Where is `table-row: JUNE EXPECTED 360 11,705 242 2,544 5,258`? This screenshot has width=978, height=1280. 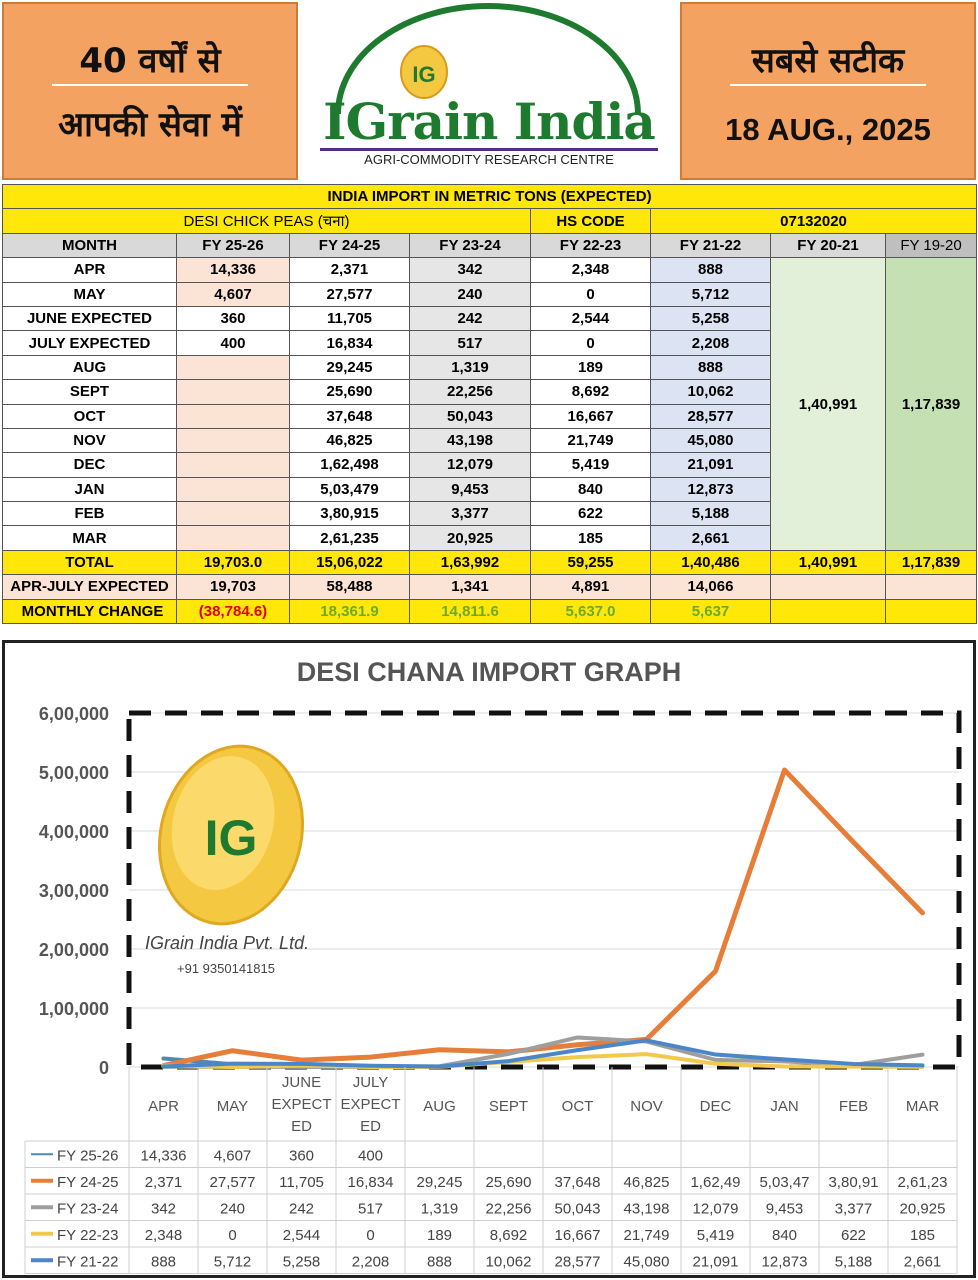 table-row: JUNE EXPECTED 360 11,705 242 2,544 5,258 is located at coordinates (489, 318).